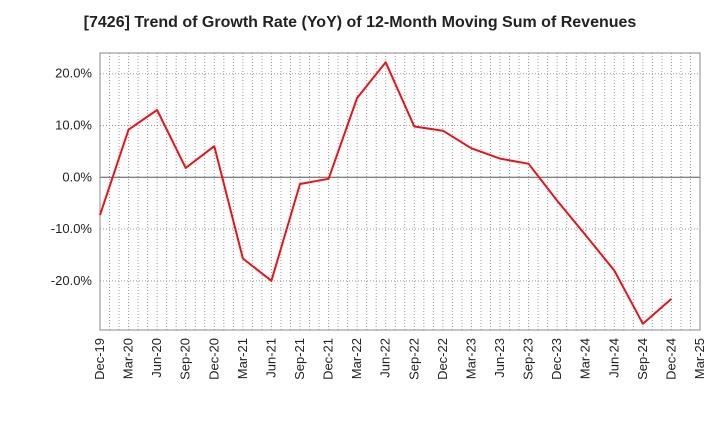 This screenshot has width=720, height=440. What do you see at coordinates (156, 358) in the screenshot?
I see `x-tick-label: Jun-20` at bounding box center [156, 358].